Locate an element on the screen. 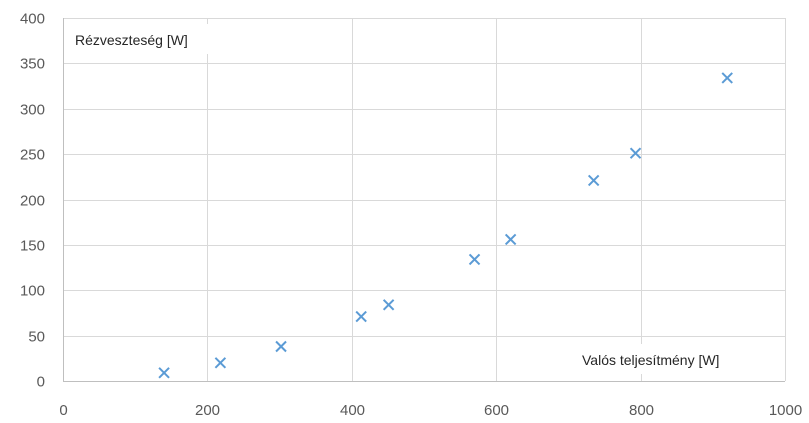  y-tick-label: 200 is located at coordinates (32, 201).